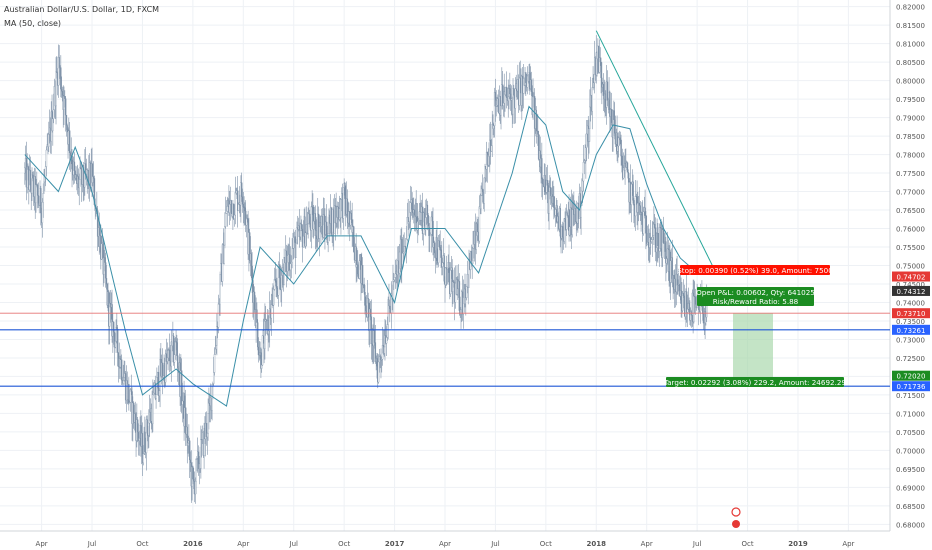  What do you see at coordinates (755, 270) in the screenshot?
I see `stop-label-bg` at bounding box center [755, 270].